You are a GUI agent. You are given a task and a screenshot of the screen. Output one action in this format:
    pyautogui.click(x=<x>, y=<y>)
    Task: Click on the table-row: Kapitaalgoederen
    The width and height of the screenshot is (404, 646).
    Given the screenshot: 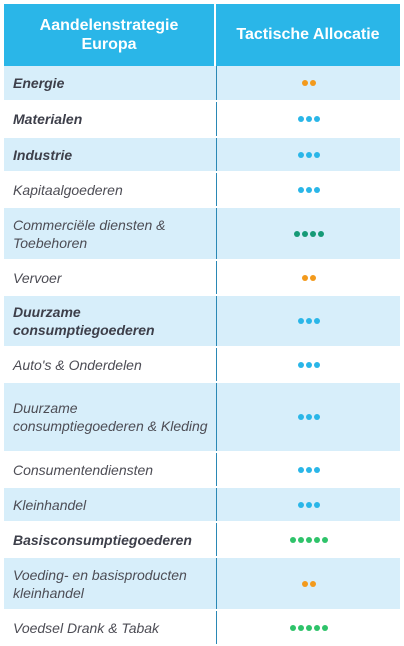 What is the action you would take?
    pyautogui.click(x=202, y=190)
    